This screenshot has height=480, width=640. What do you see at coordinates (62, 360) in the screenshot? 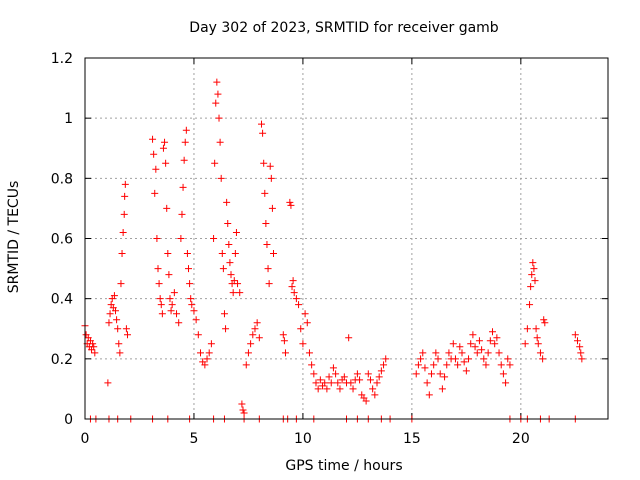
I see `y-tick-label: 0.2` at bounding box center [62, 360].